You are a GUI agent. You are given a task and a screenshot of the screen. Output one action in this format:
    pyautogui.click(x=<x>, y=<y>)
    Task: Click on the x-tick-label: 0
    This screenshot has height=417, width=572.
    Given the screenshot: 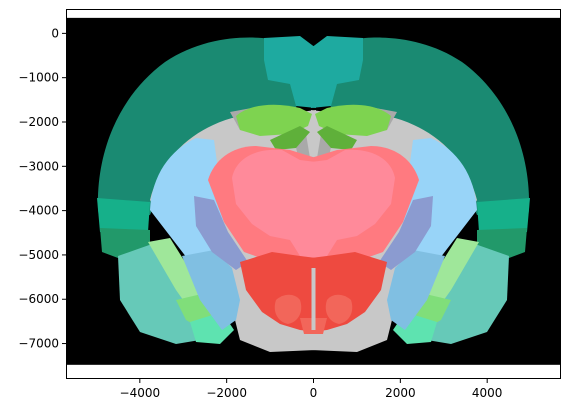 What is the action you would take?
    pyautogui.click(x=314, y=393)
    